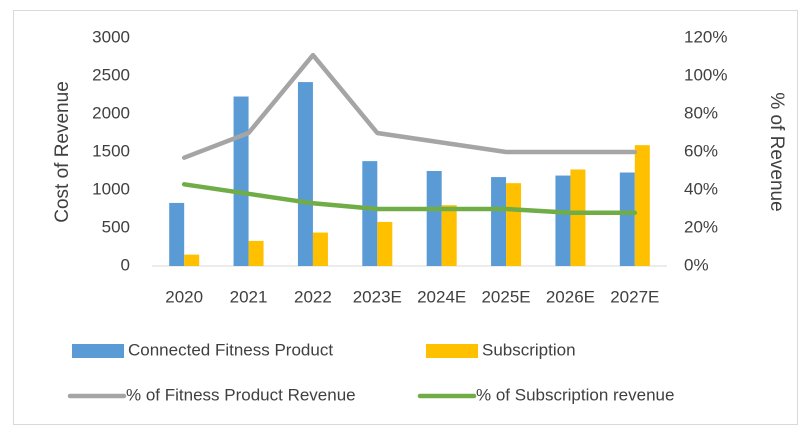  I want to click on y2-tick-label: 100%, so click(705, 74).